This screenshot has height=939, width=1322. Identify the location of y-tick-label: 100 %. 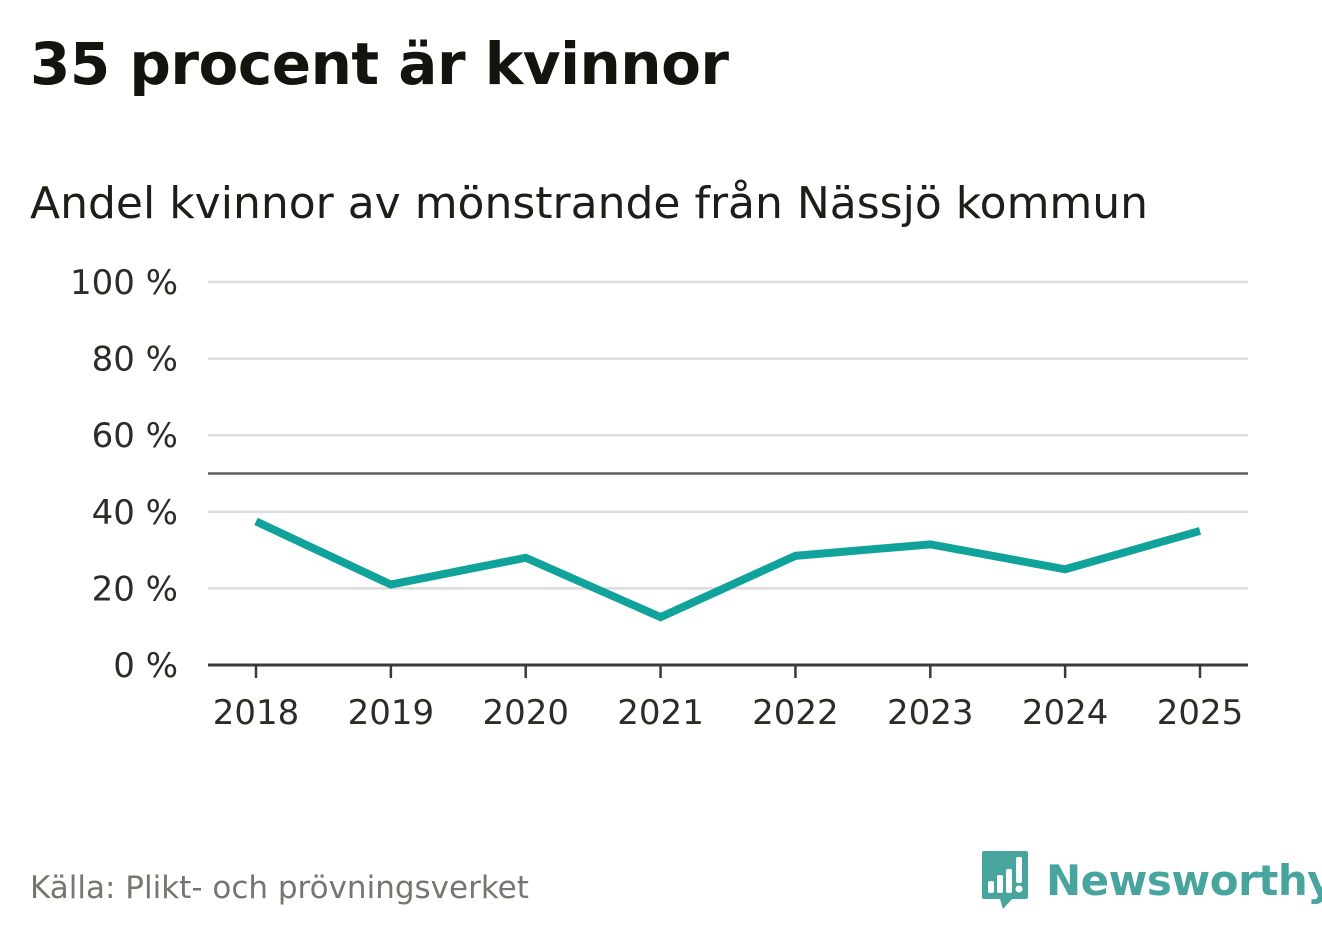
(124, 283).